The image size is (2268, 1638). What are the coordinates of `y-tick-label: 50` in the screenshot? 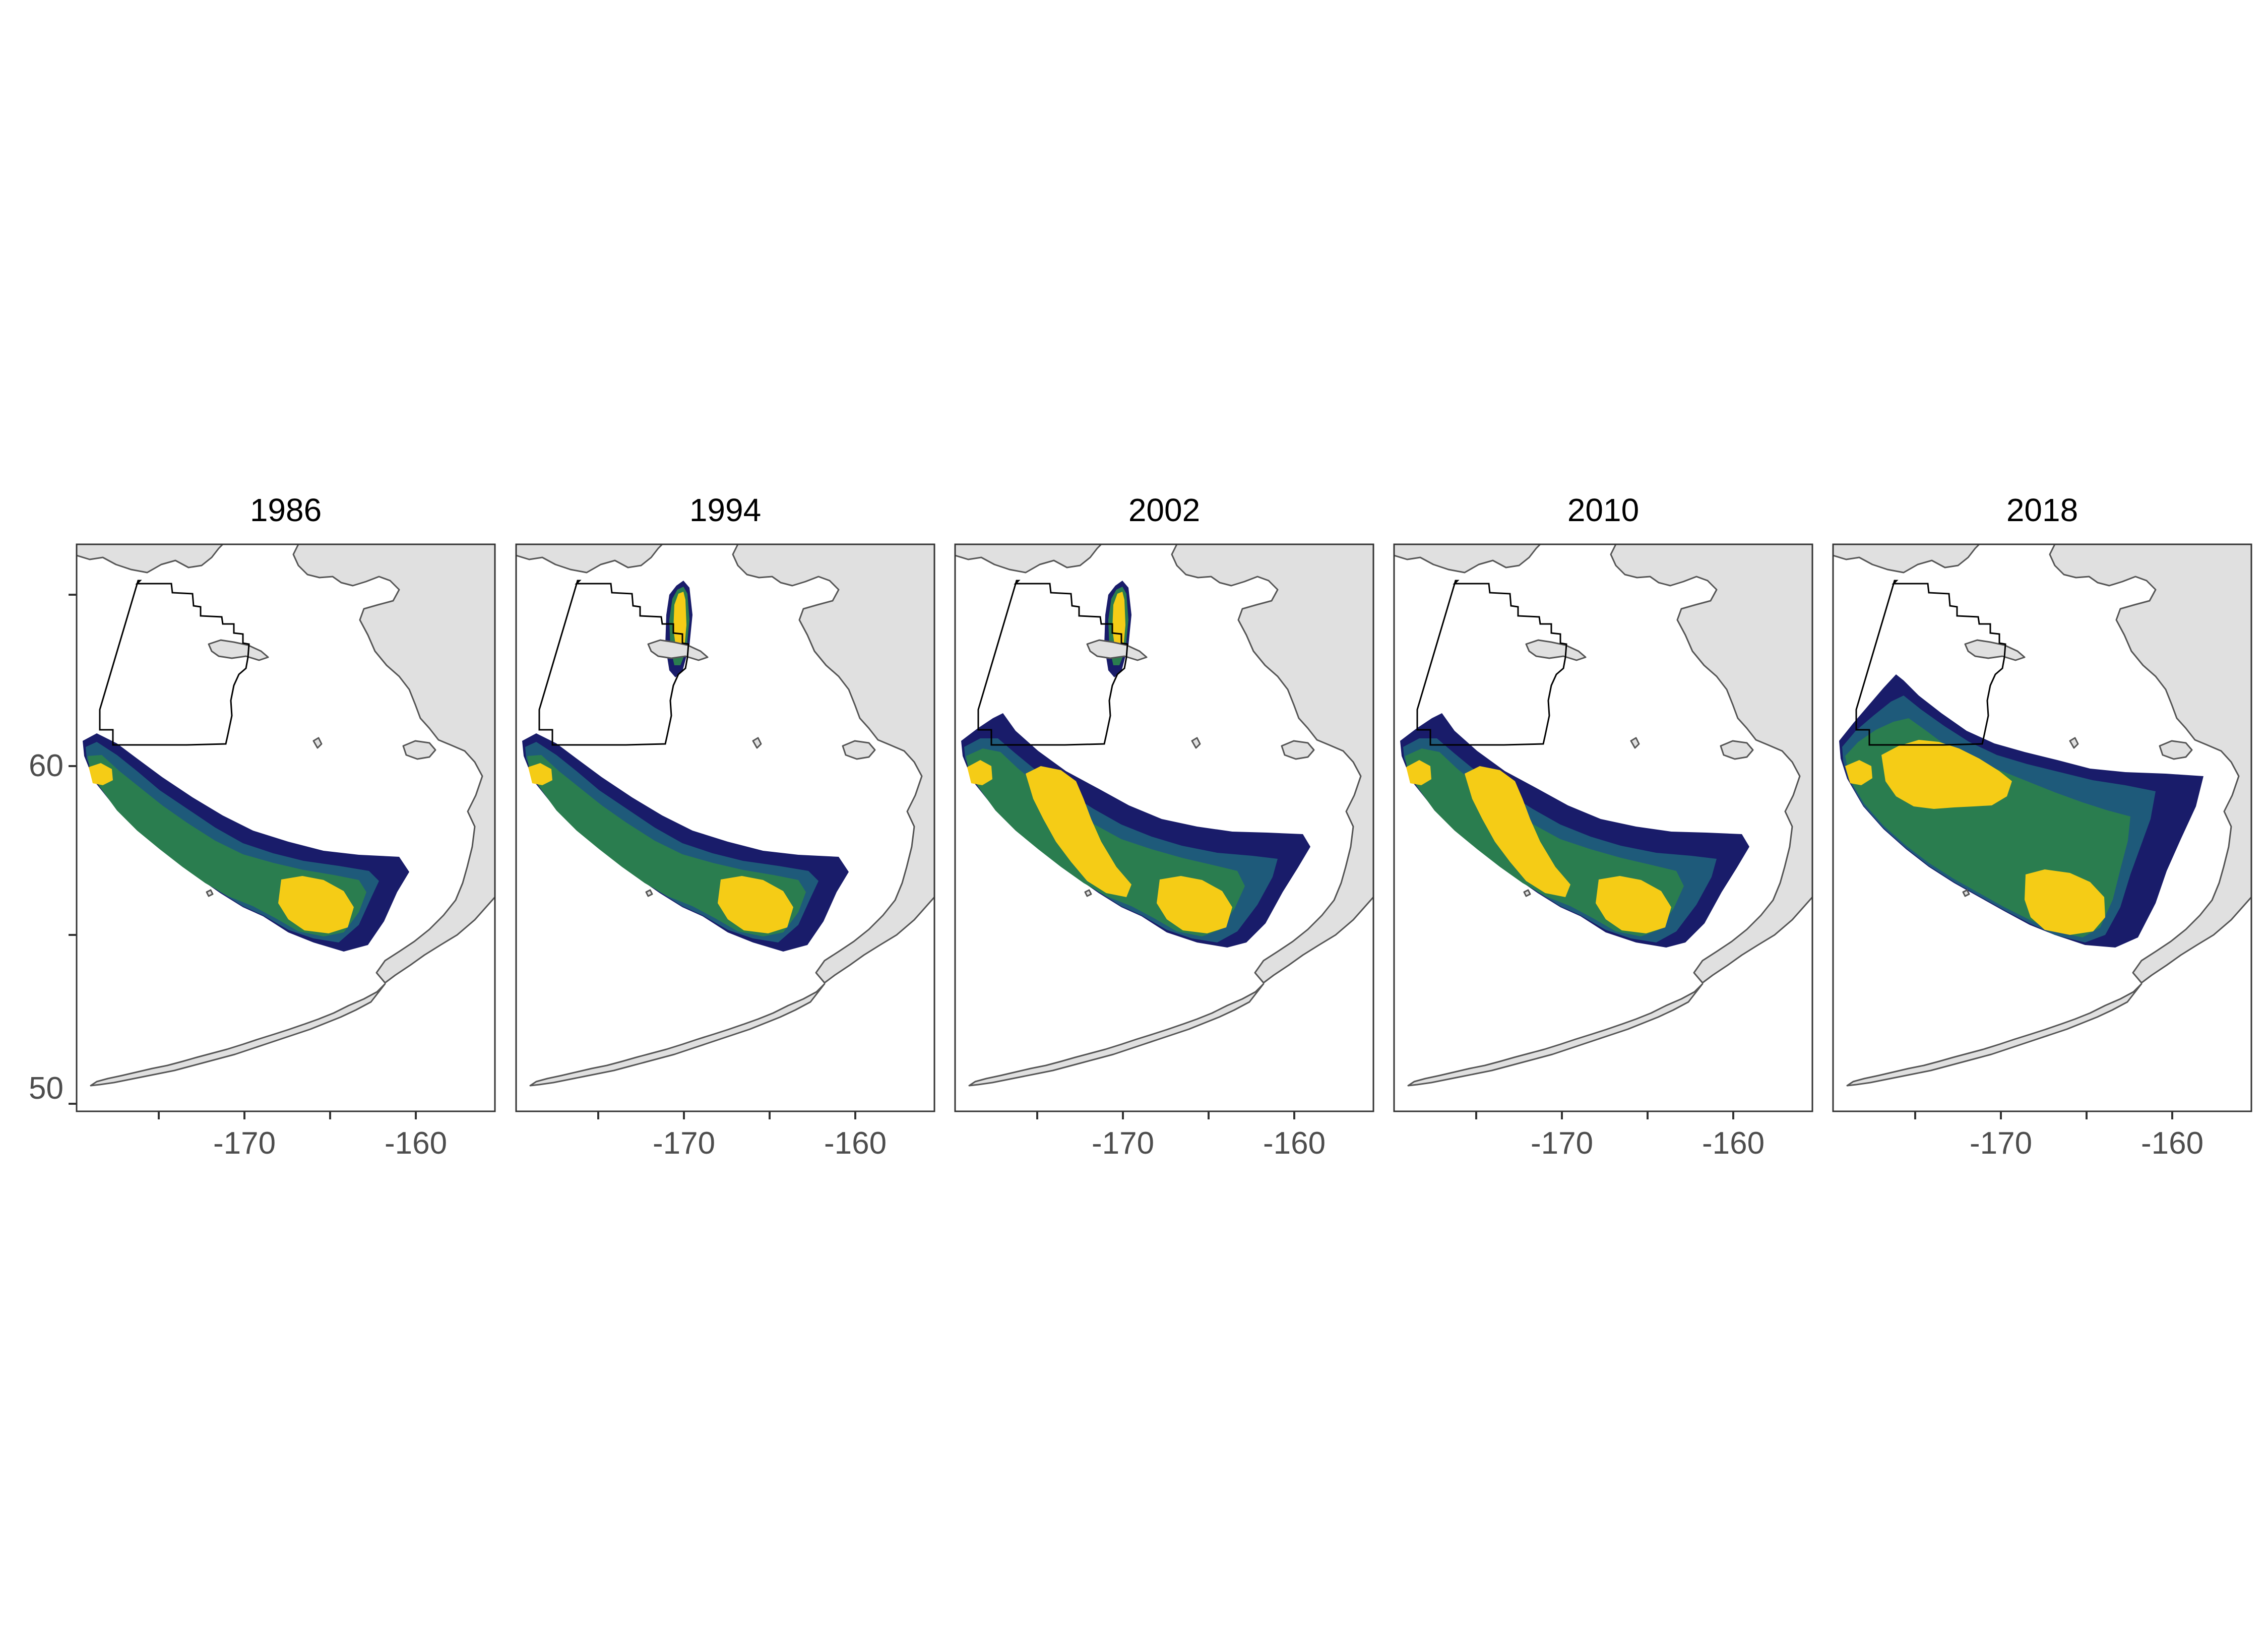 It's located at (46, 1088).